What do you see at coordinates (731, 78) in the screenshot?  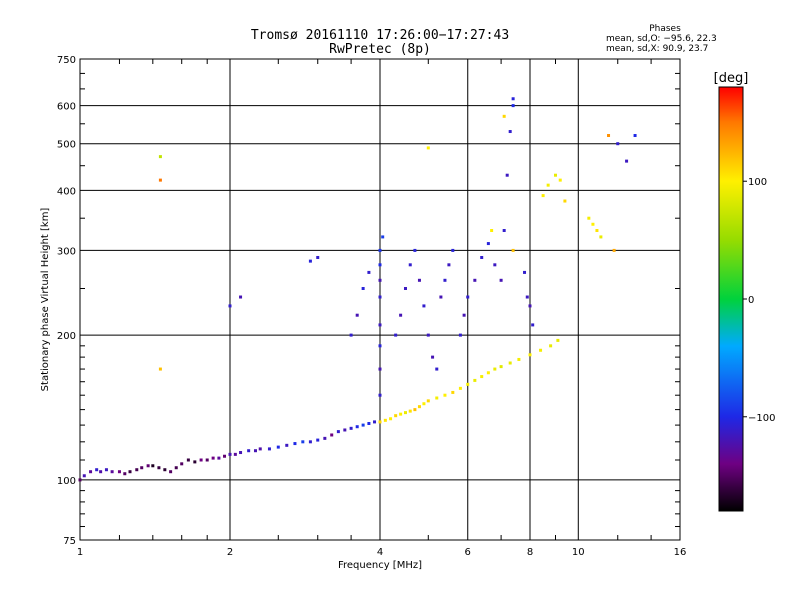 I see `colorbar-label: [deg]` at bounding box center [731, 78].